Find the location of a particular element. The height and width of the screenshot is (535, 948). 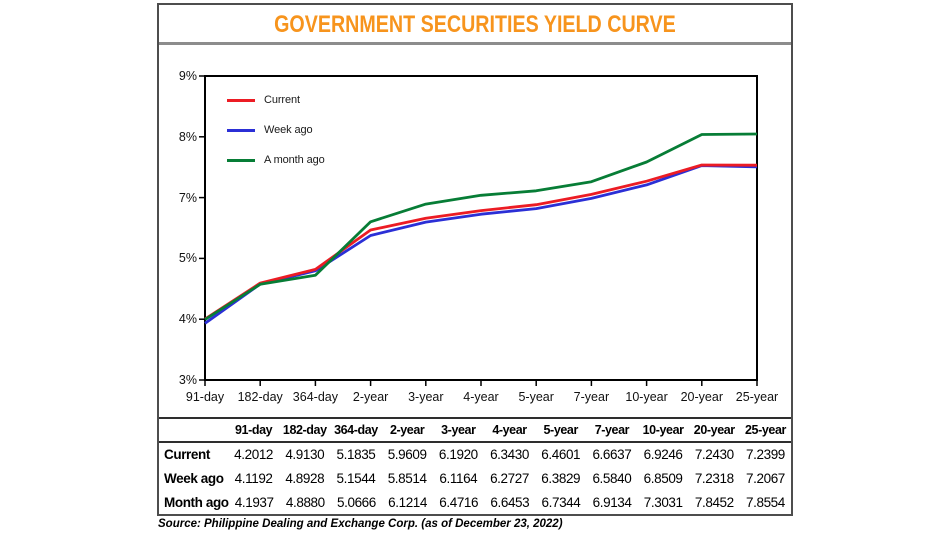

row-label: Month ago is located at coordinates (196, 502).